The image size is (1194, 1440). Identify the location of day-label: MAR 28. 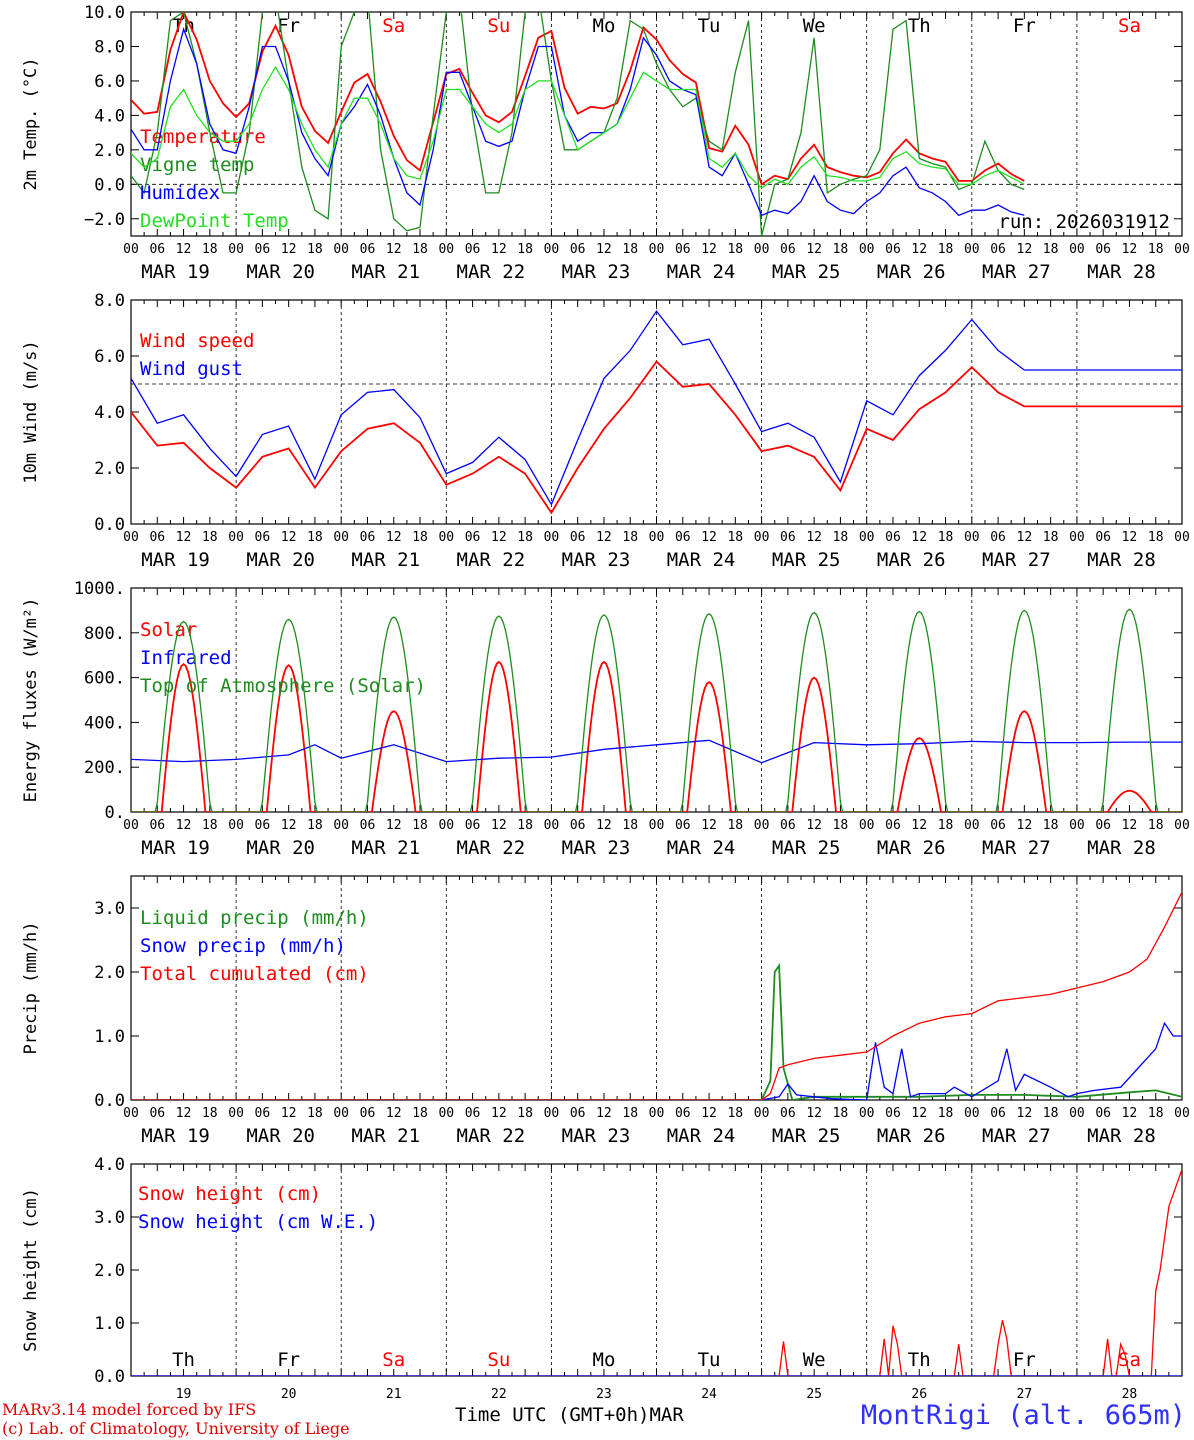
(1121, 560).